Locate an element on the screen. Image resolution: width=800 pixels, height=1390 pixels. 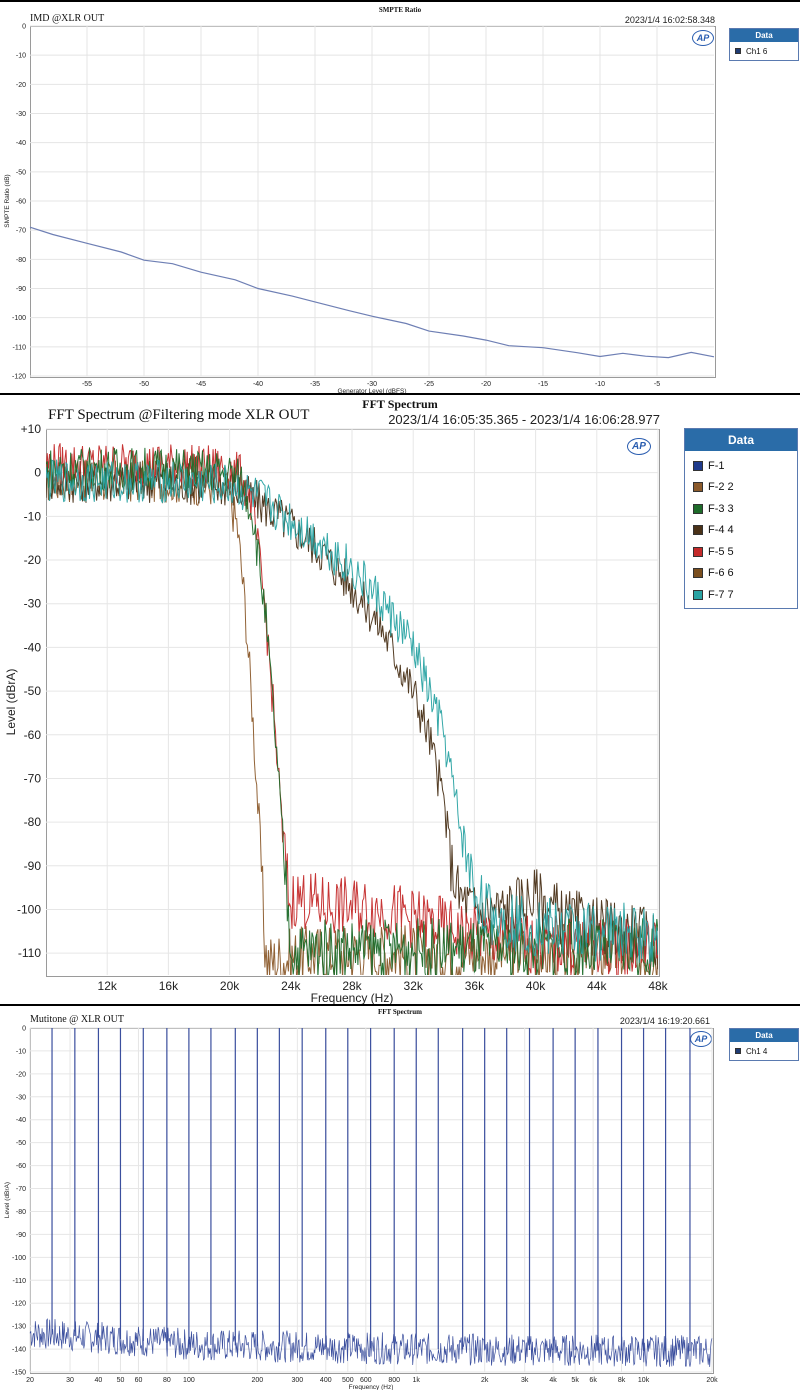
chart-title: Mutitone @ XLR OUT is located at coordinates (77, 1019).